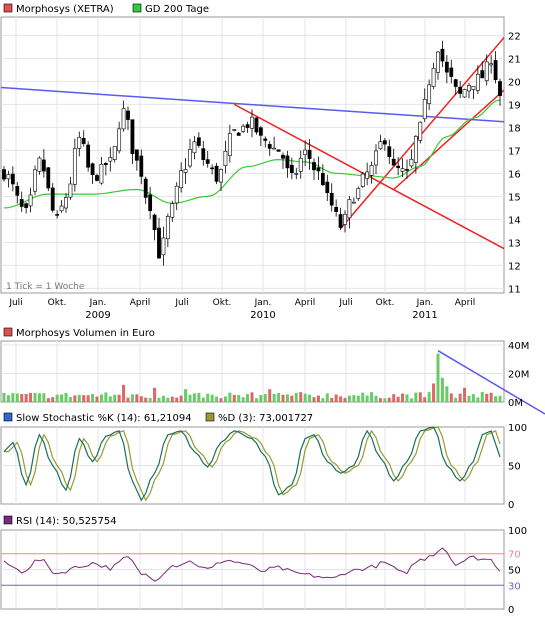 The image size is (545, 618). I want to click on volume-gridlines, so click(252, 371).